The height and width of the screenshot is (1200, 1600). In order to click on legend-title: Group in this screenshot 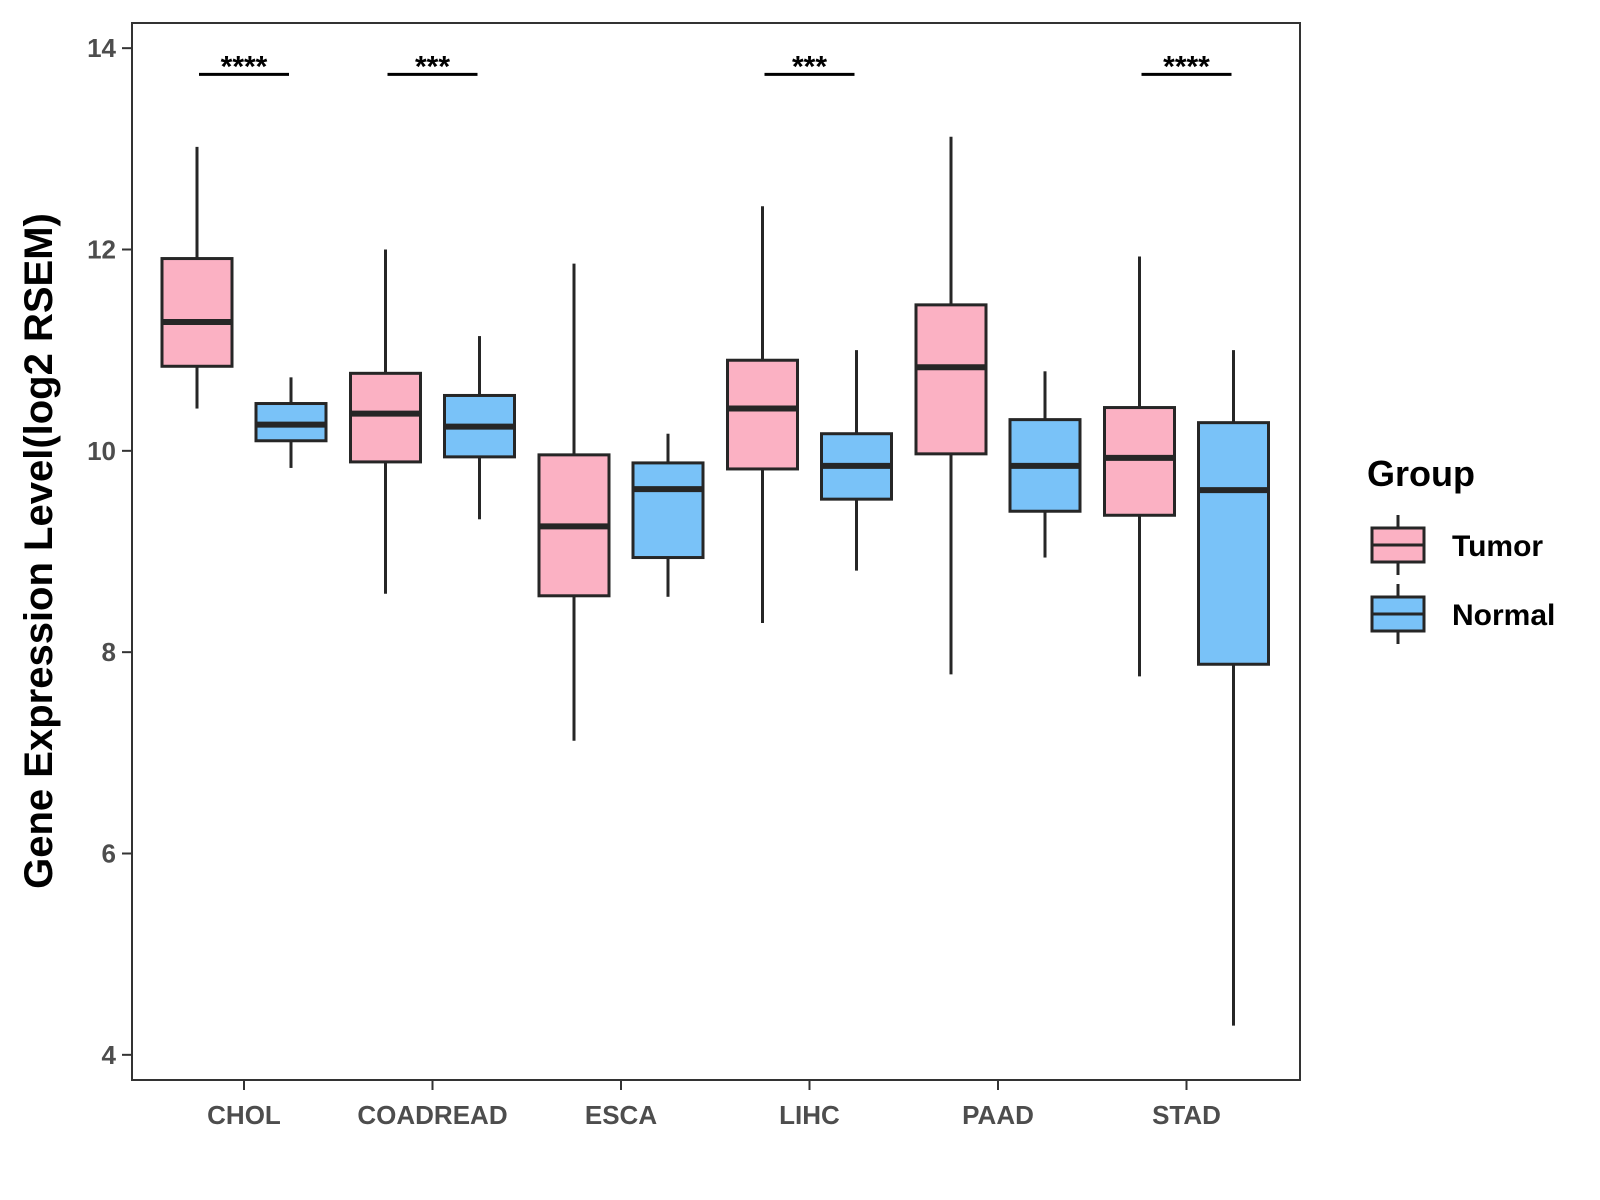, I will do `click(1421, 473)`.